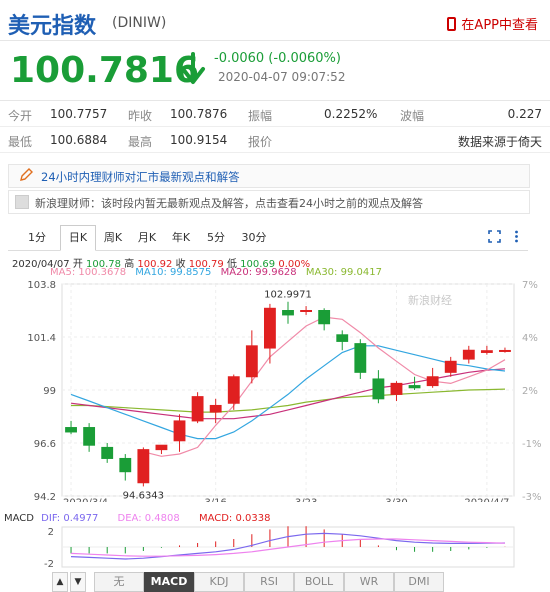 The image size is (550, 592). Describe the element at coordinates (119, 582) in the screenshot. I see `indicator-tab-none: 无` at that location.